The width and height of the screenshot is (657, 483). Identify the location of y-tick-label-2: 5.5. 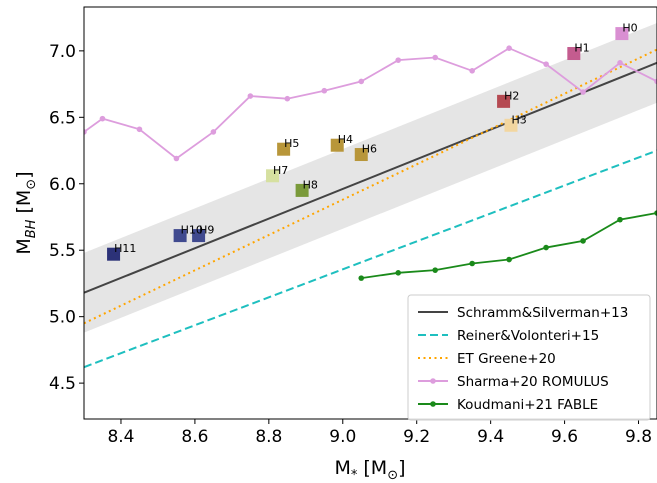
(62, 251).